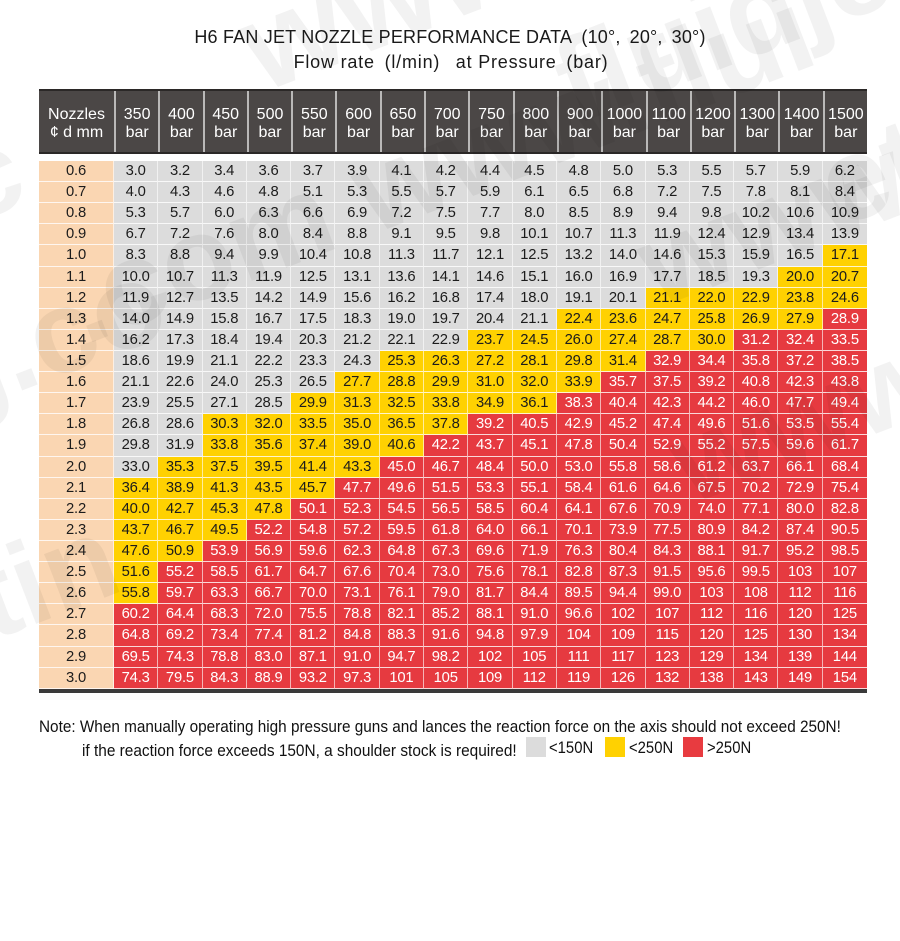  I want to click on svg-text: g.c, so click(20, 194).